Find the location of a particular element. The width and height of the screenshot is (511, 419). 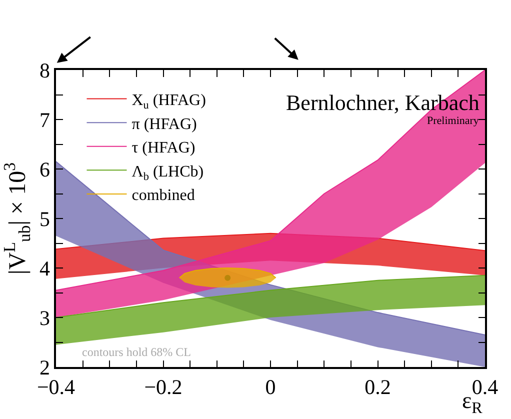

legend-label: π (HFAG) is located at coordinates (164, 124).